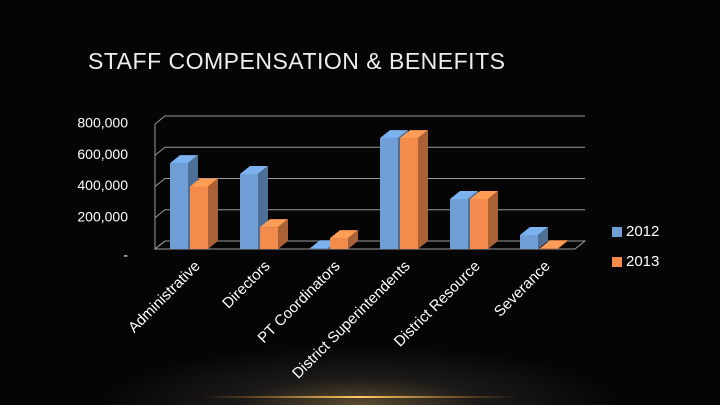  I want to click on legend-label: 2013, so click(642, 261).